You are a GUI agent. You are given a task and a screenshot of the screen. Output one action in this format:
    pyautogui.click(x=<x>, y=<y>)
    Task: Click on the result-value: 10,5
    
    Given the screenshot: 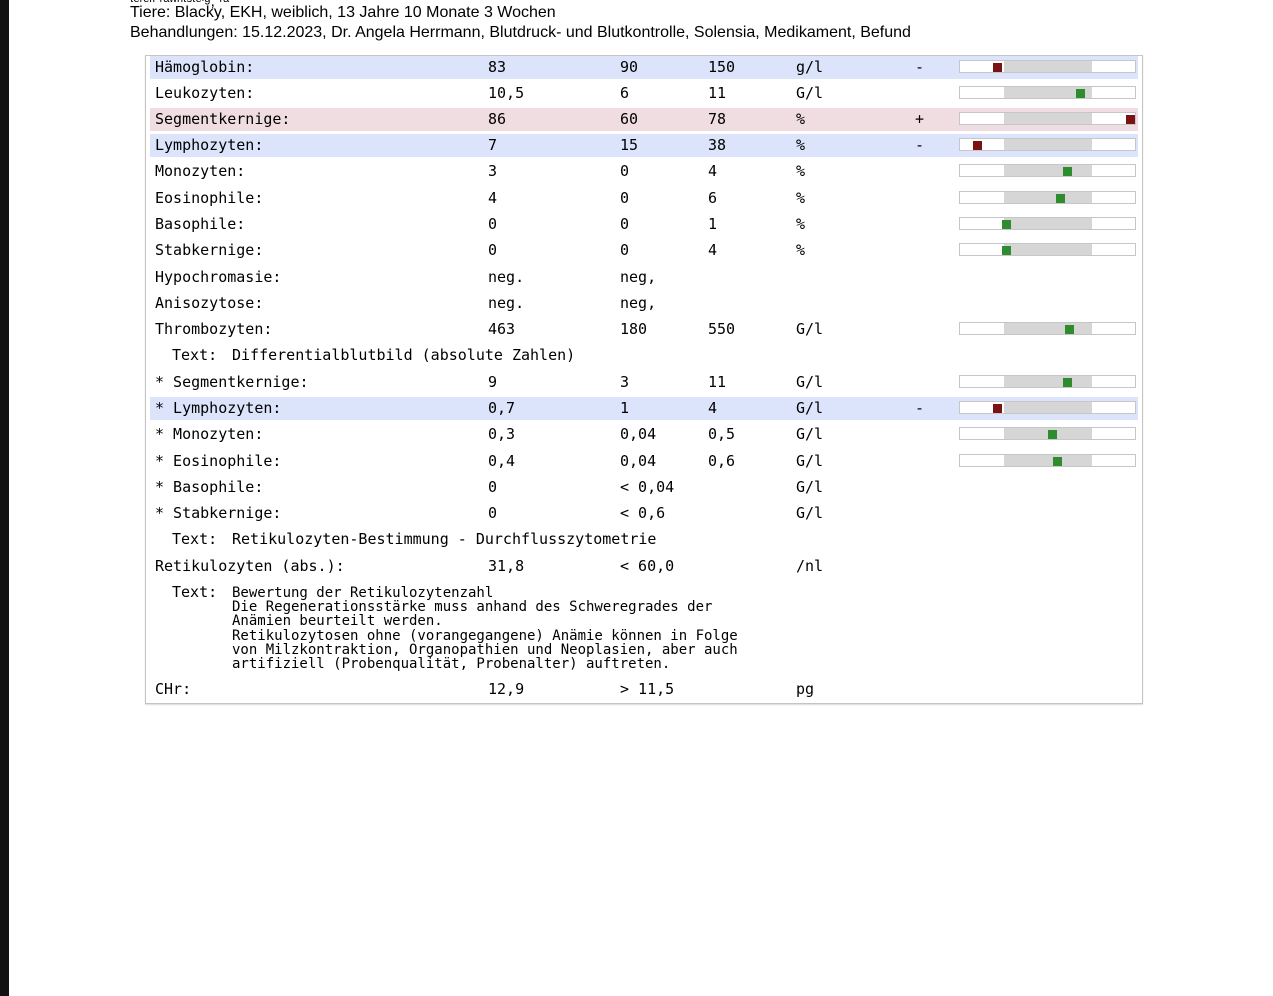 What is the action you would take?
    pyautogui.click(x=506, y=93)
    